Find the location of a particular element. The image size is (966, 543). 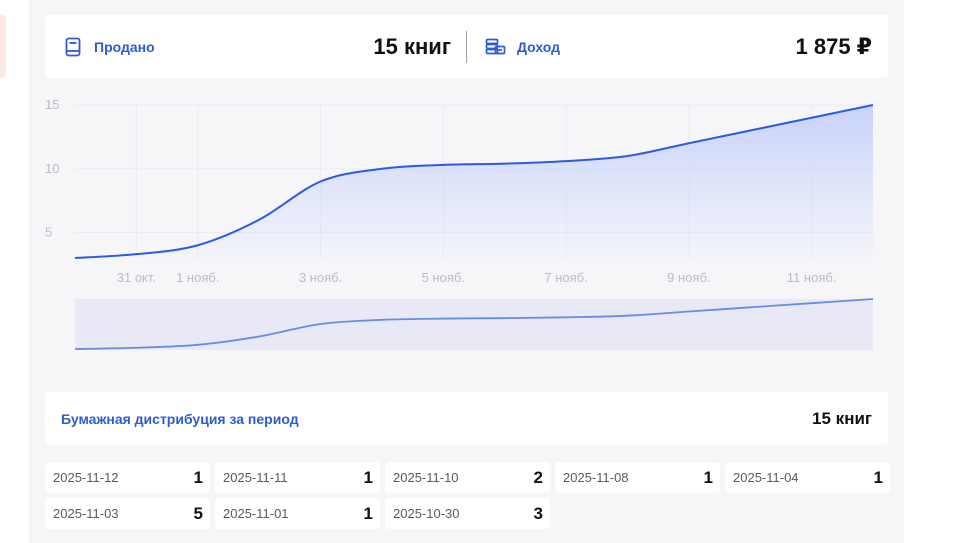

offscreen-element-edge is located at coordinates (3, 46).